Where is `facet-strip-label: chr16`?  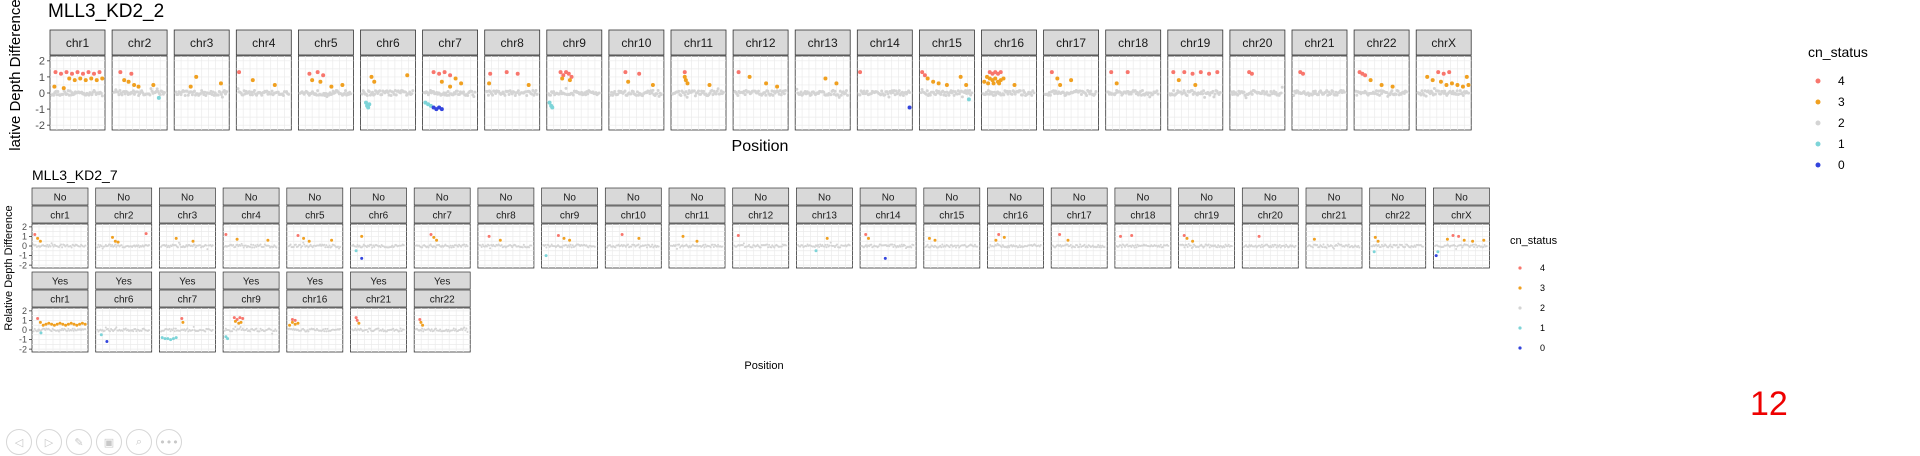 facet-strip-label: chr16 is located at coordinates (1009, 43).